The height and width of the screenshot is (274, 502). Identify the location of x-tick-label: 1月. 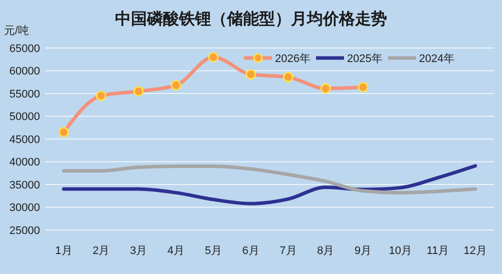
(63, 251).